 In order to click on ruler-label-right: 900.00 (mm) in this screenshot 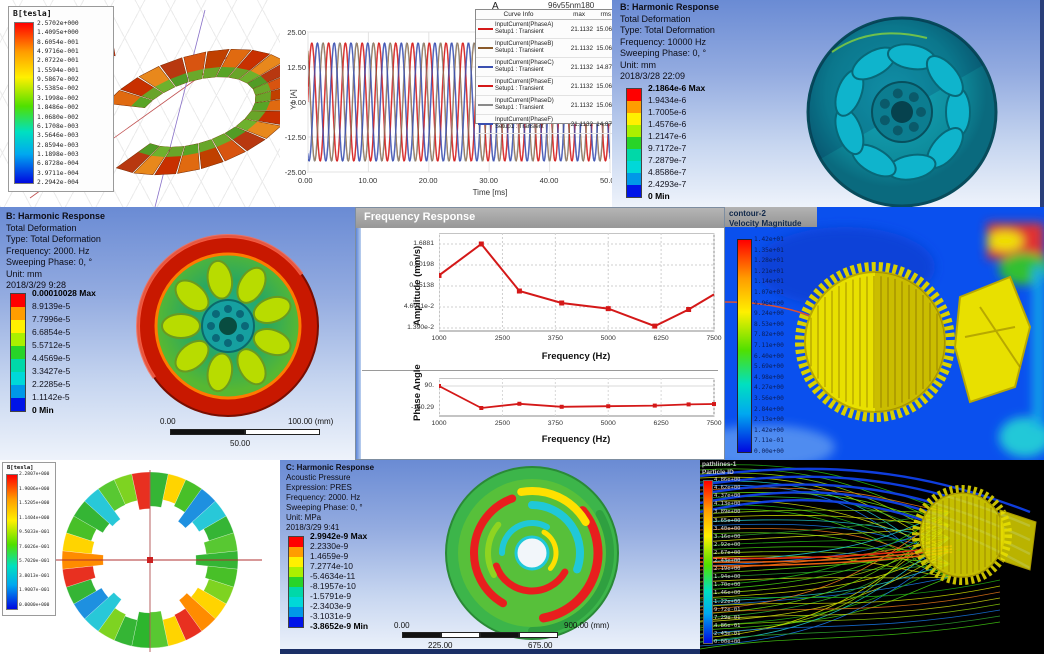, I will do `click(587, 625)`.